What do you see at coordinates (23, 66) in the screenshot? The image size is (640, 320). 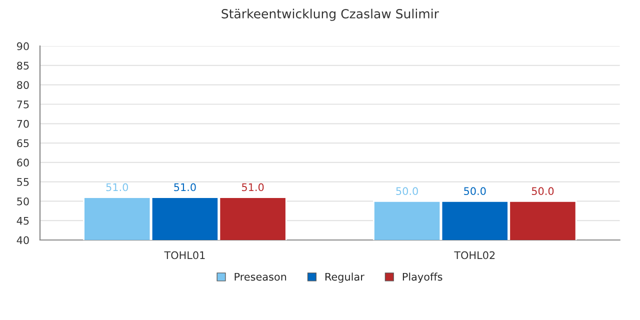 I see `y-tick-label: 85` at bounding box center [23, 66].